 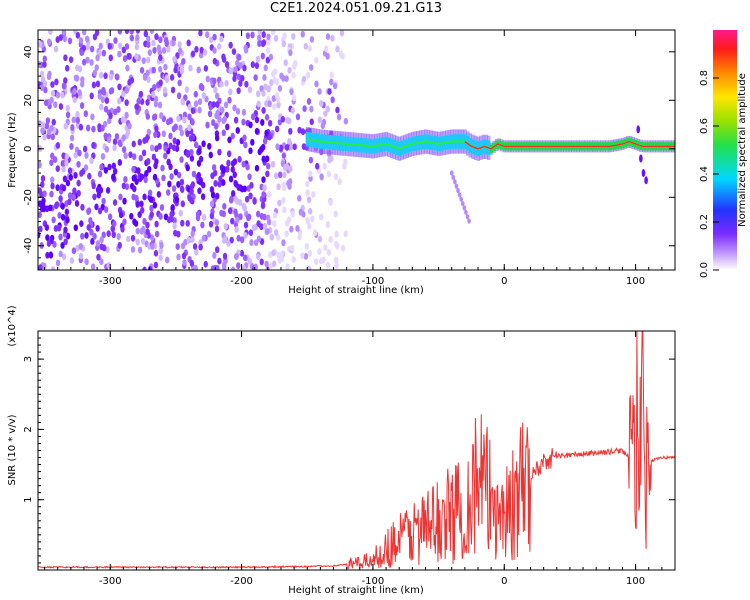 I want to click on ridge-spike, so click(x=643, y=173).